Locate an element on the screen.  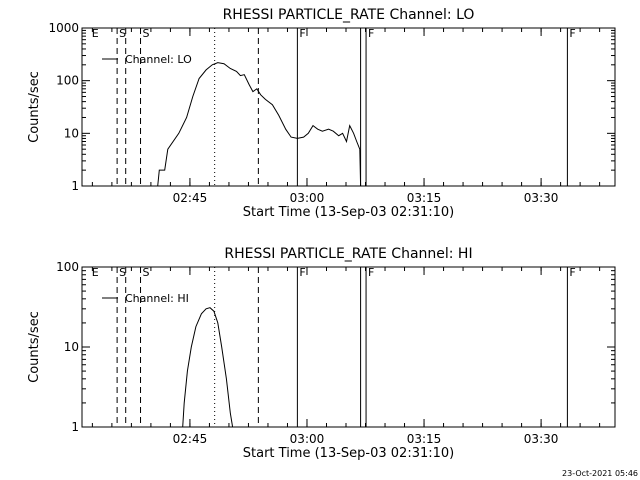
chart-title: RHESSI PARTICLE_RATE Channel: HI is located at coordinates (348, 254).